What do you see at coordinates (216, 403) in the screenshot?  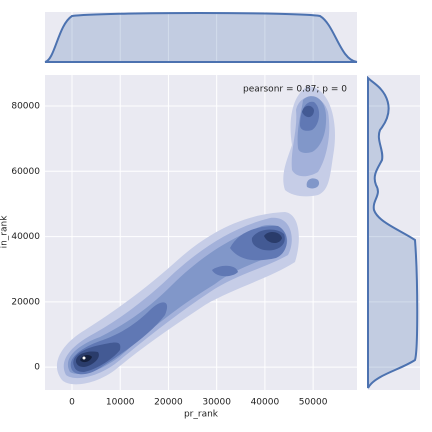 I see `x-tick-label: 30000` at bounding box center [216, 403].